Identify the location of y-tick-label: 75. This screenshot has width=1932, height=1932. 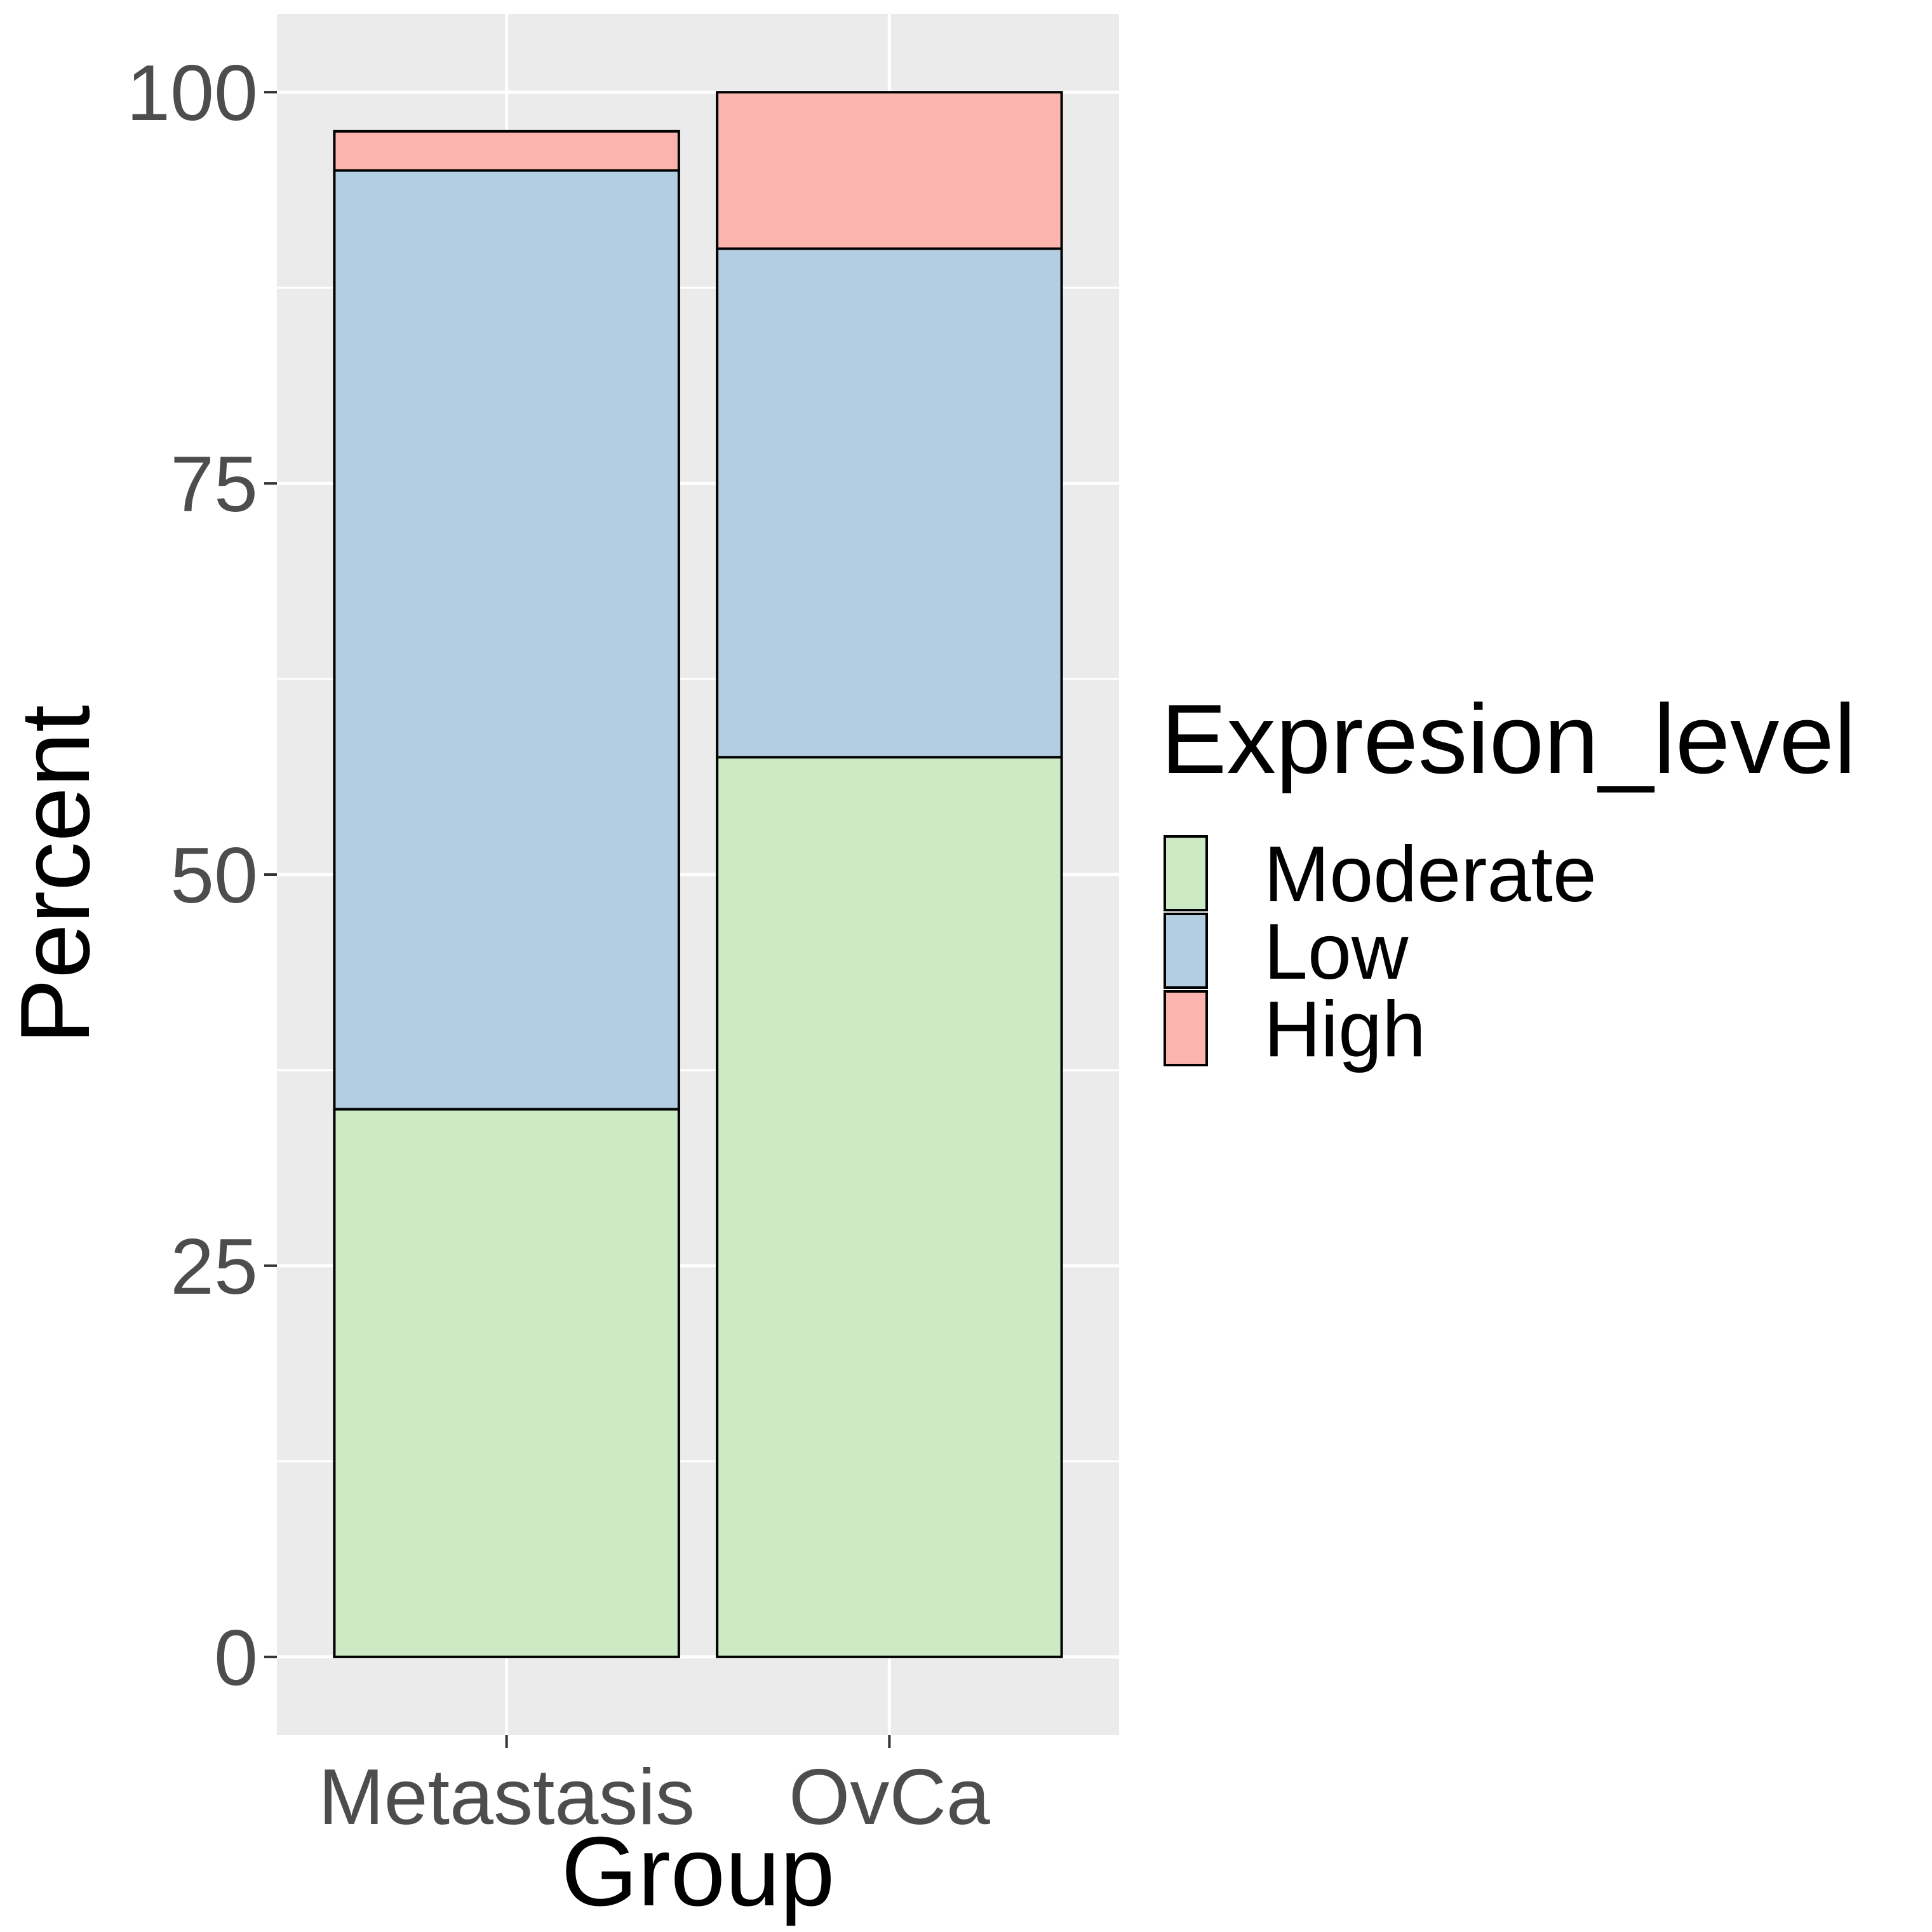
(214, 484).